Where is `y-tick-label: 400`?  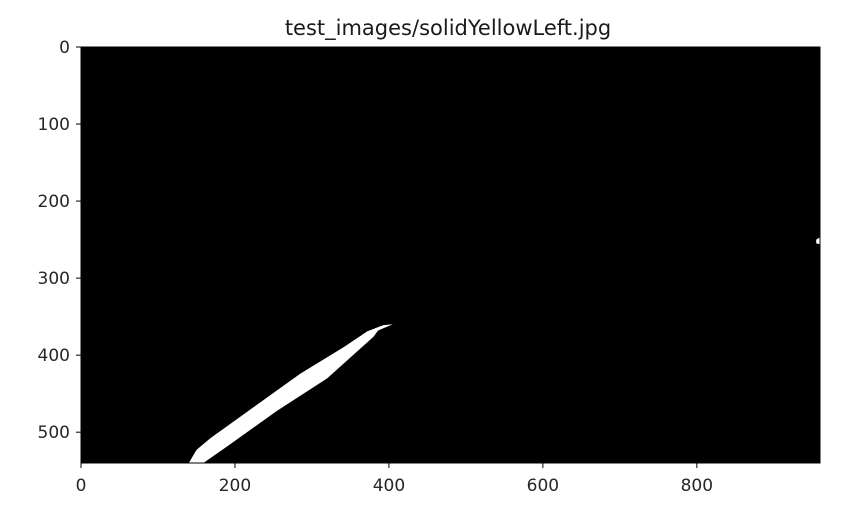
y-tick-label: 400 is located at coordinates (54, 356).